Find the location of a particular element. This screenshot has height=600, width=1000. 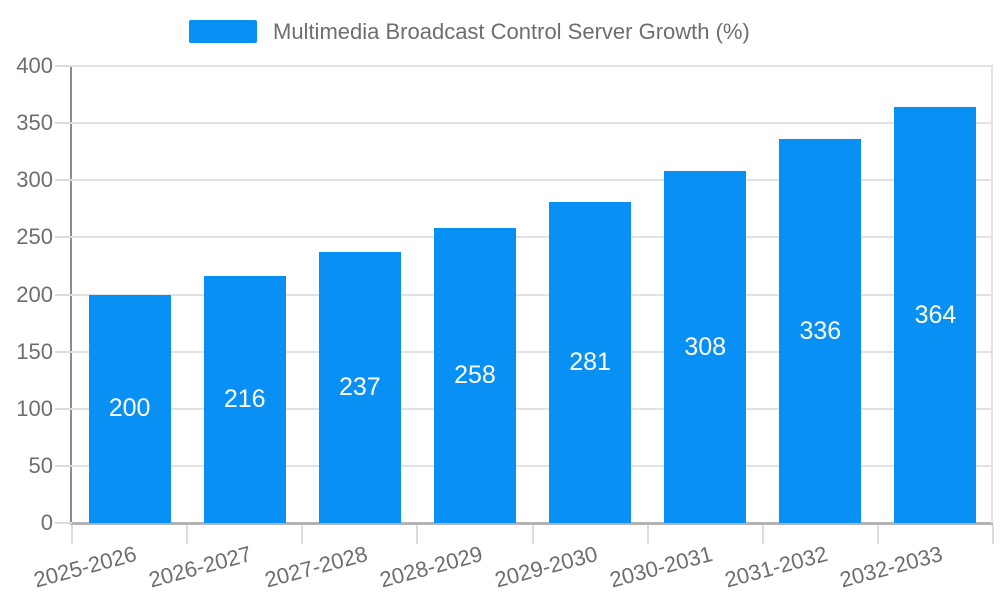

bar-value-label: 200 is located at coordinates (129, 408).